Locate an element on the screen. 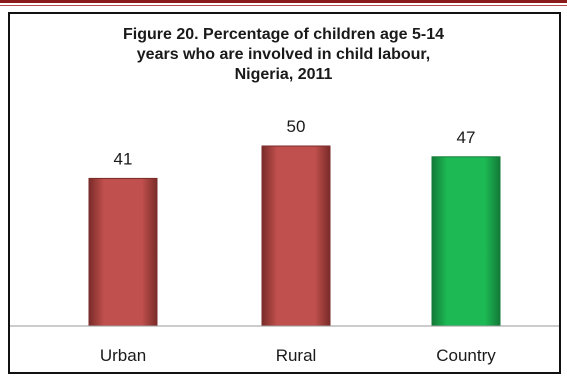 The height and width of the screenshot is (376, 567). data-label-urban: 41 is located at coordinates (123, 158).